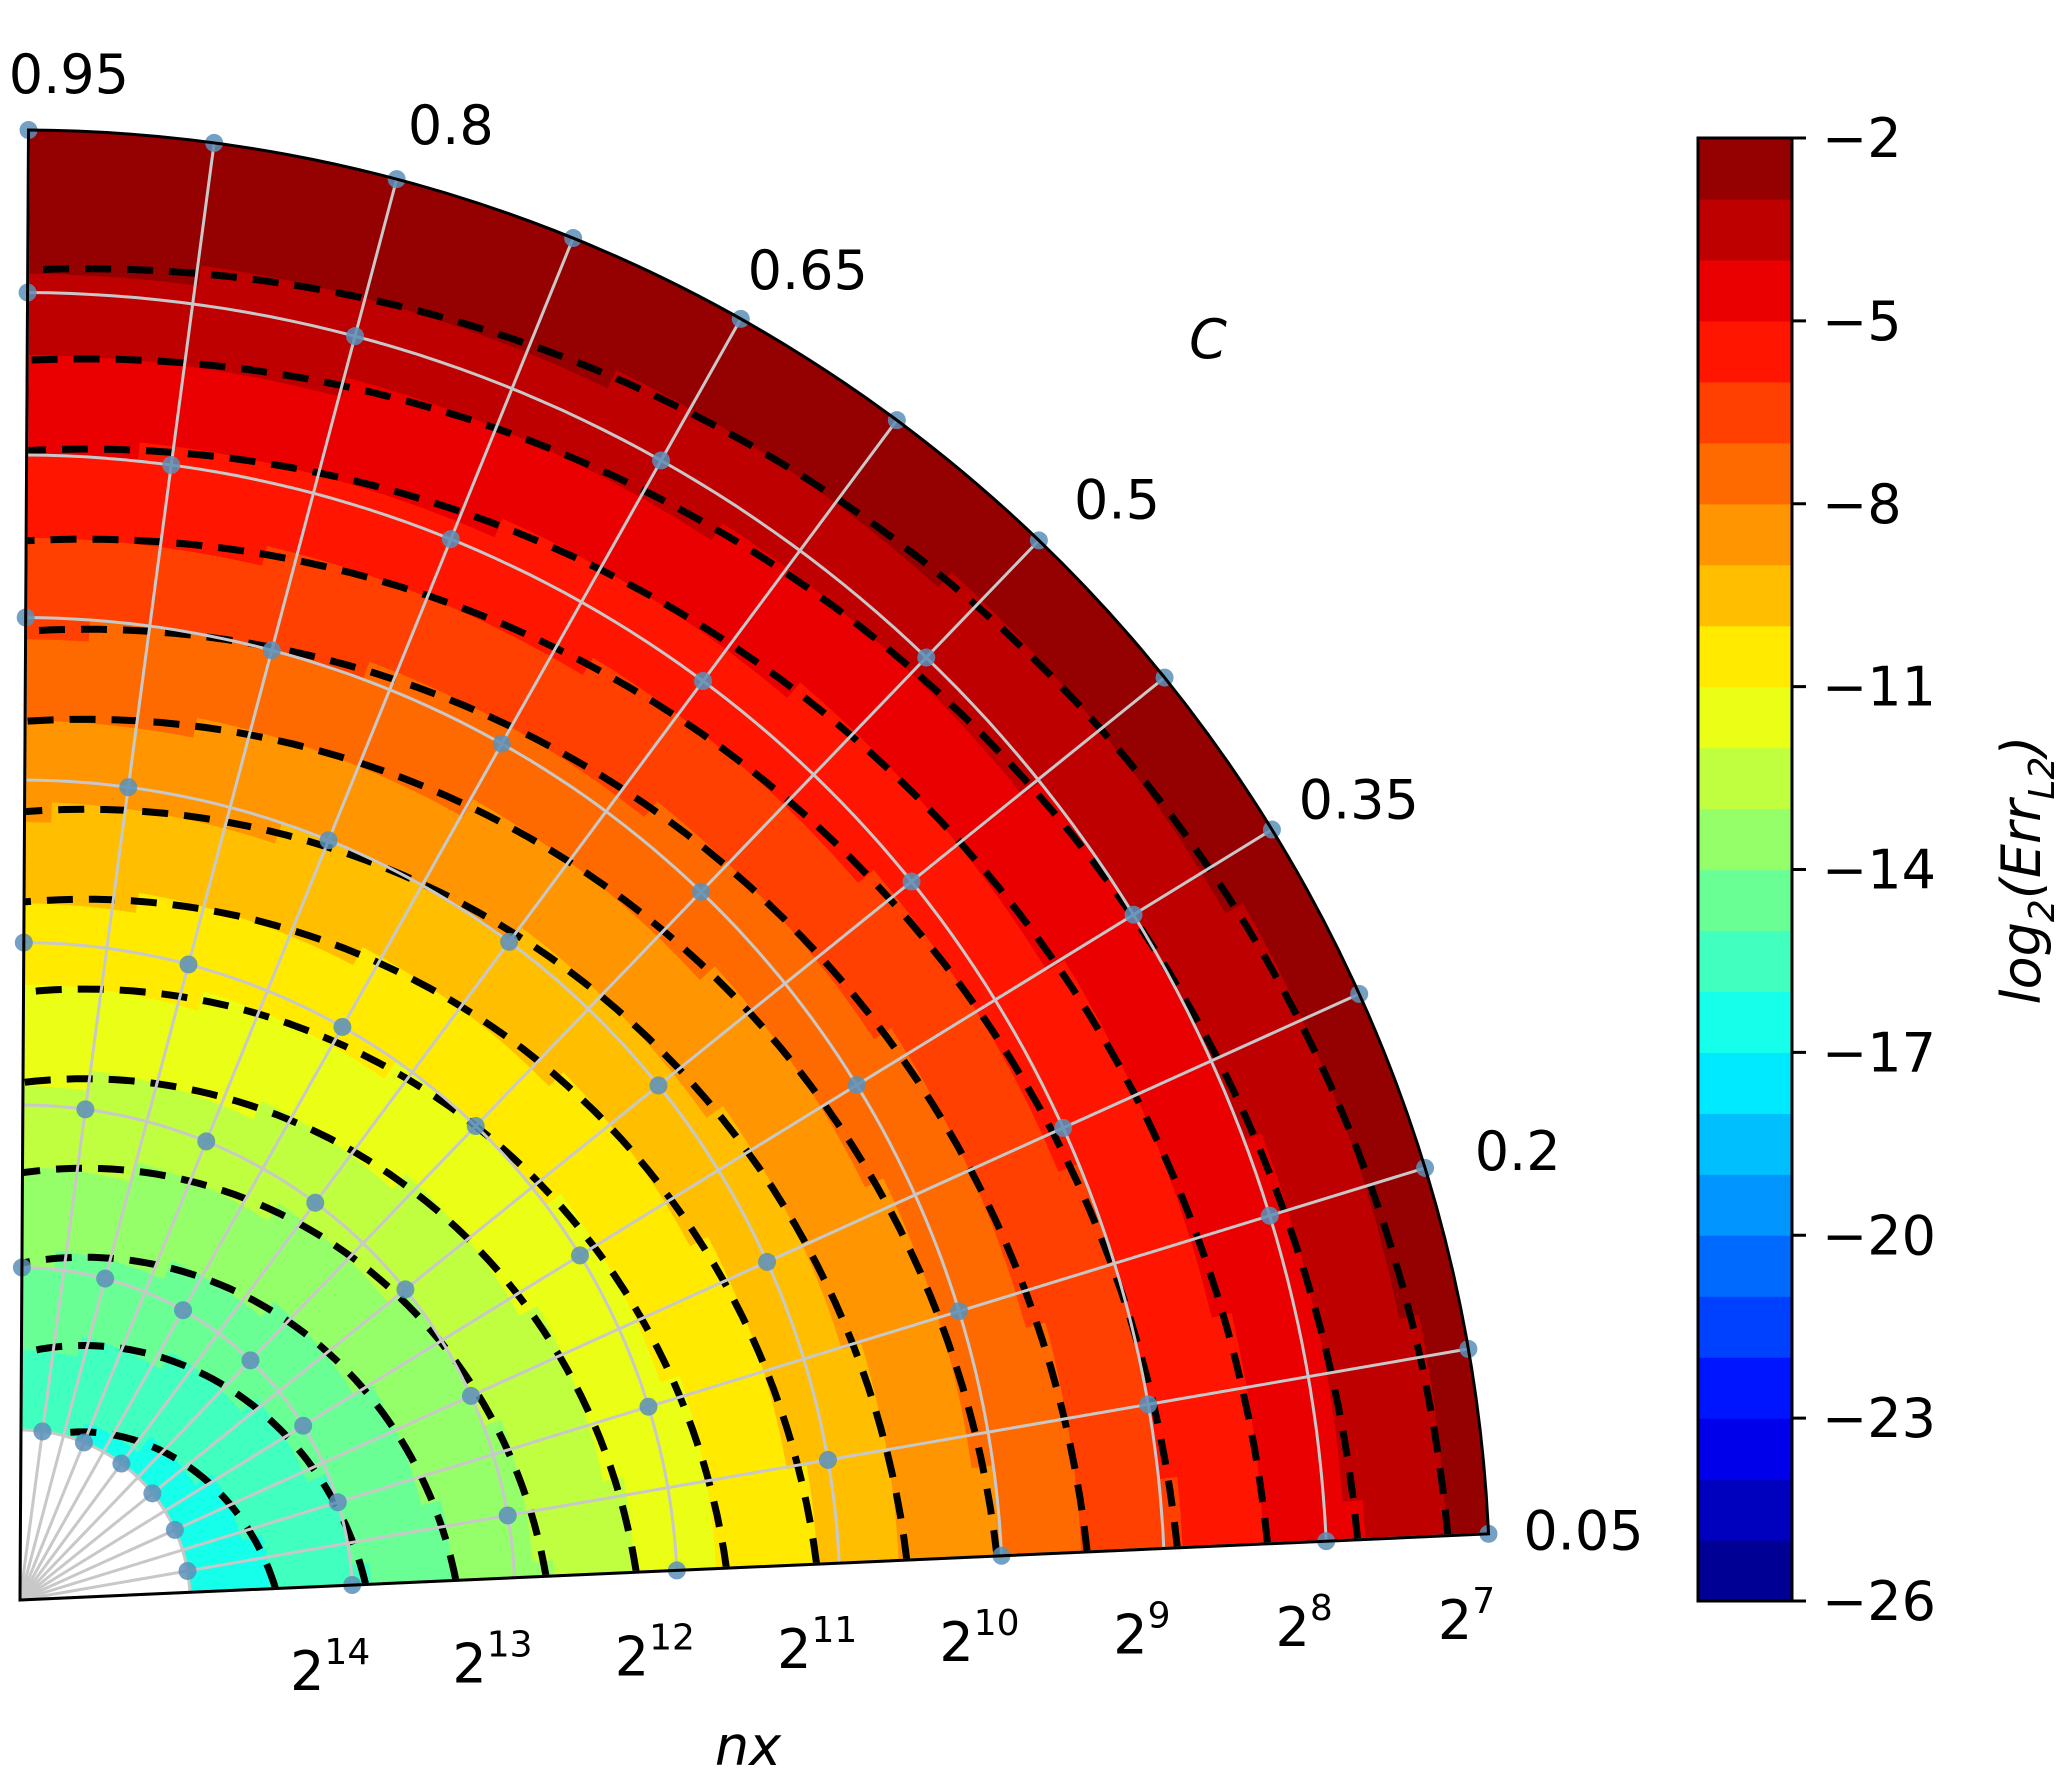  Describe the element at coordinates (492, 1660) in the screenshot. I see `radial-tick-text: 213` at that location.